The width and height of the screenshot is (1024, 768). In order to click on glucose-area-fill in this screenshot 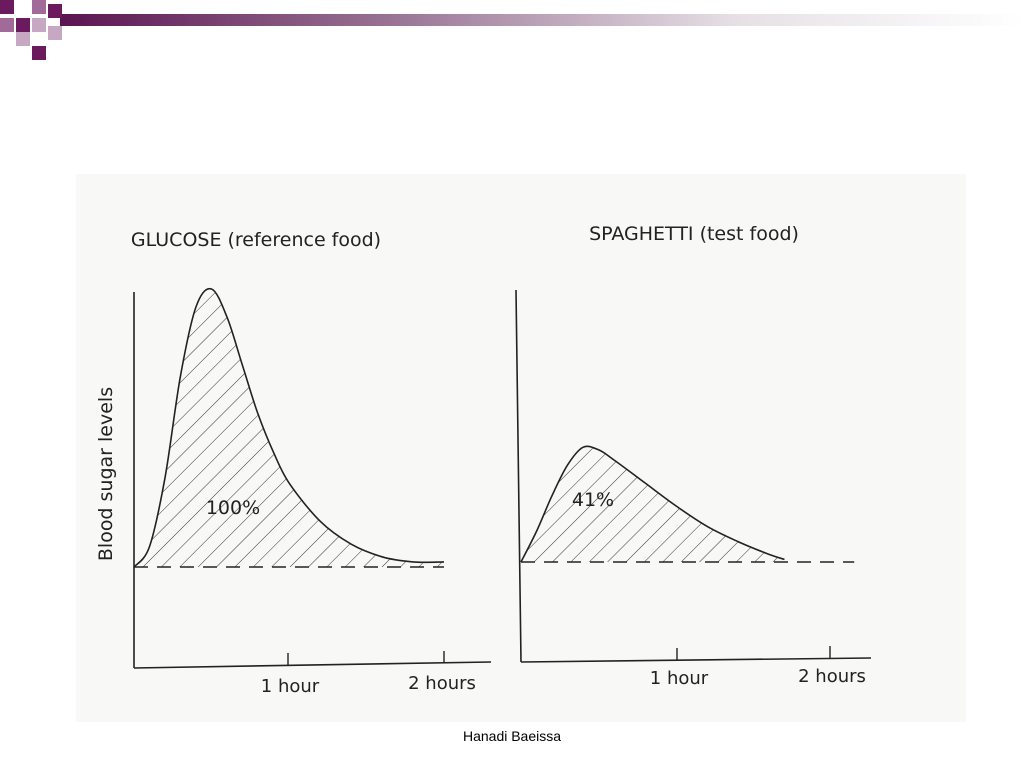, I will do `click(289, 427)`.